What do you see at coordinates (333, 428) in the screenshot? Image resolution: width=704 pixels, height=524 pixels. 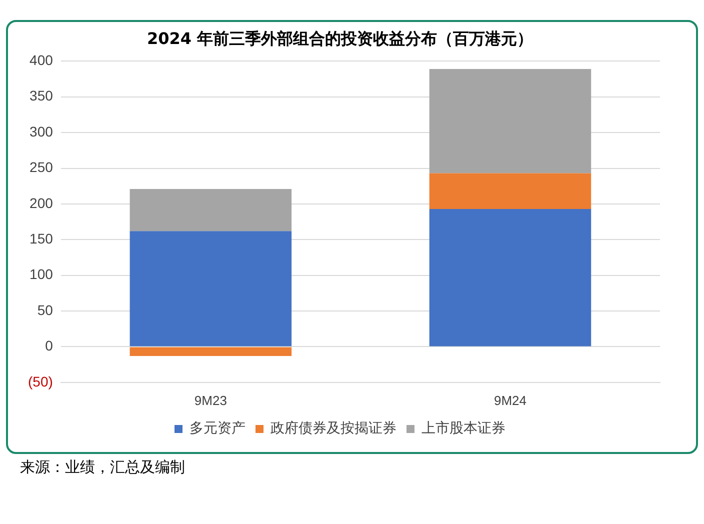 I see `legend-label: 政府债券及按揭证券` at bounding box center [333, 428].